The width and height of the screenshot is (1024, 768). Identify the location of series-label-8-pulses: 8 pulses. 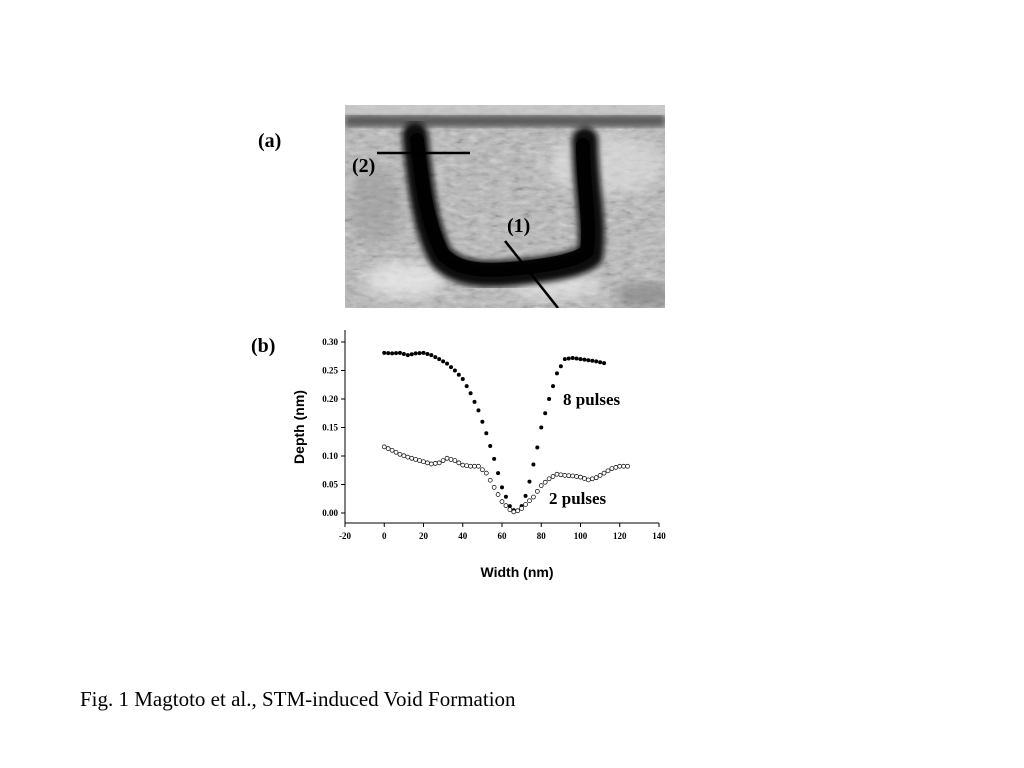
(592, 399).